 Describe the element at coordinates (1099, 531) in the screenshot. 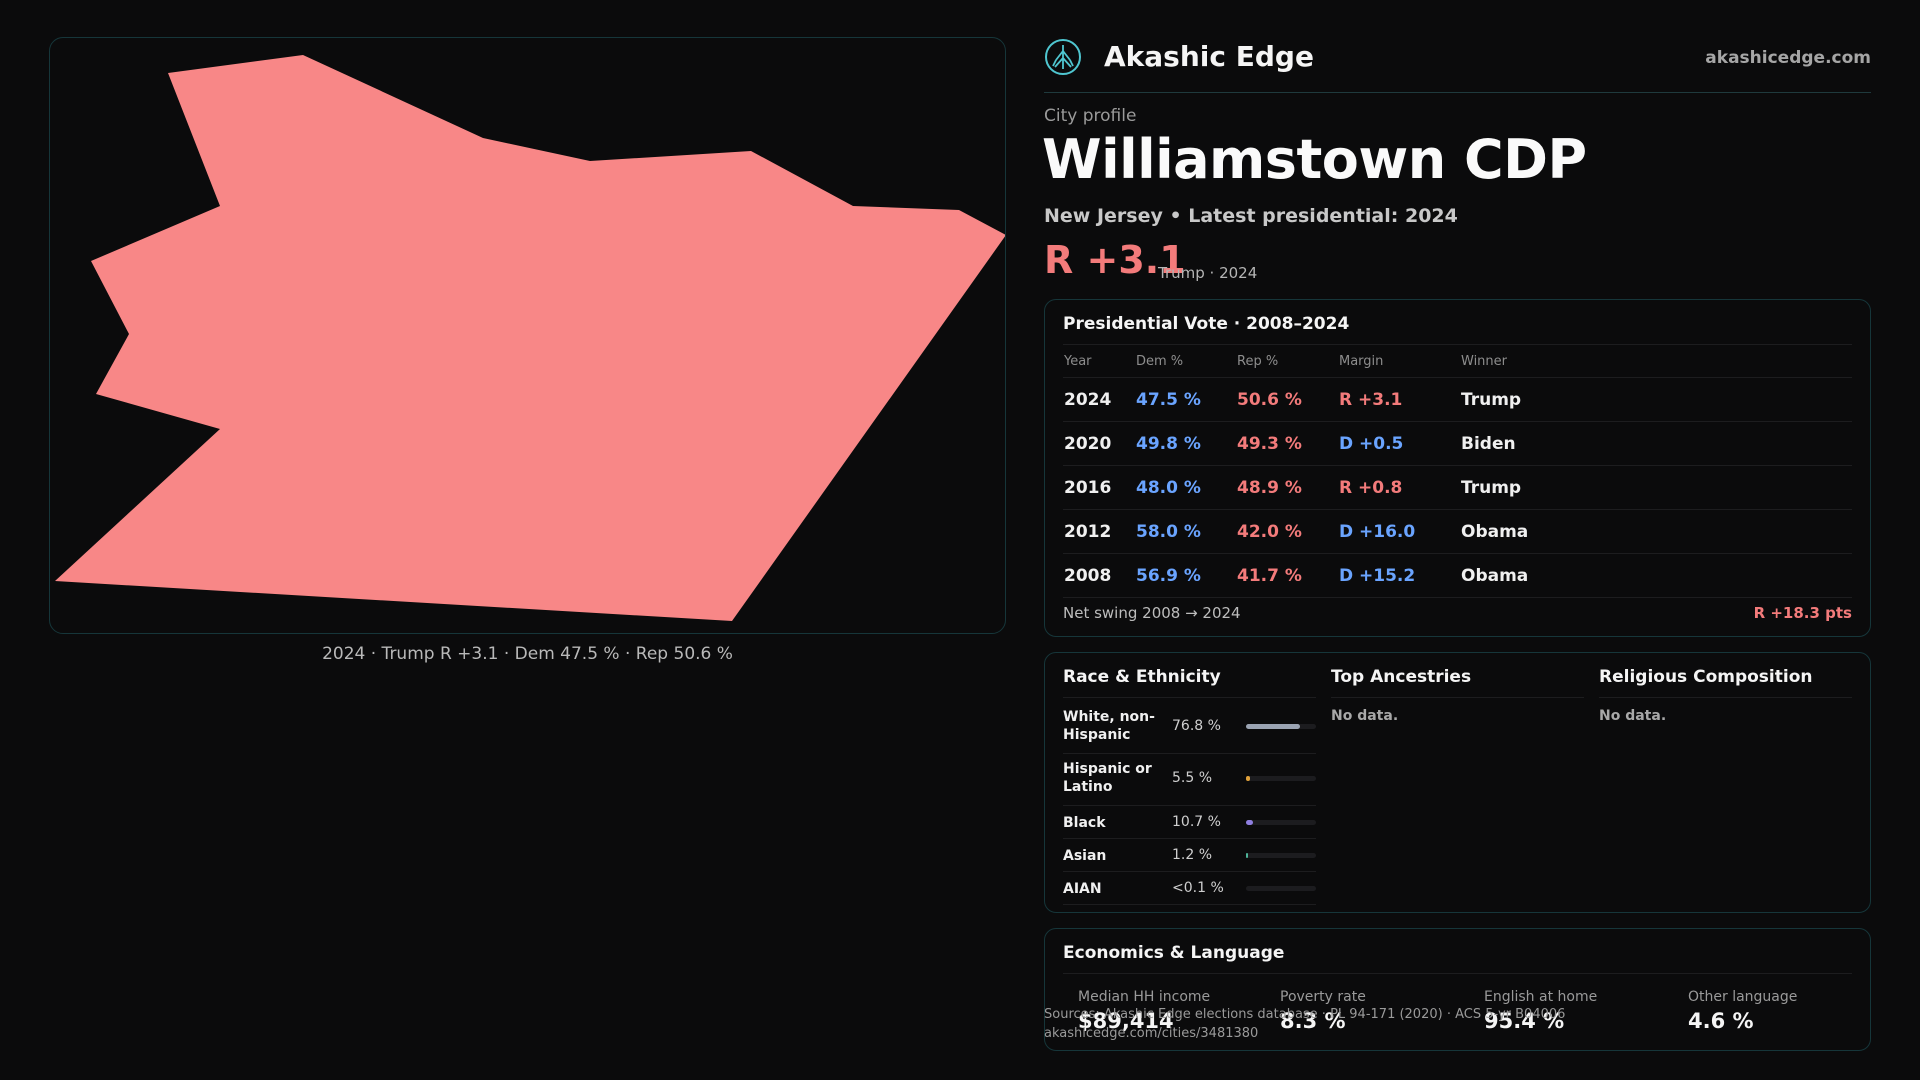

I see `cell-year: 2012` at that location.